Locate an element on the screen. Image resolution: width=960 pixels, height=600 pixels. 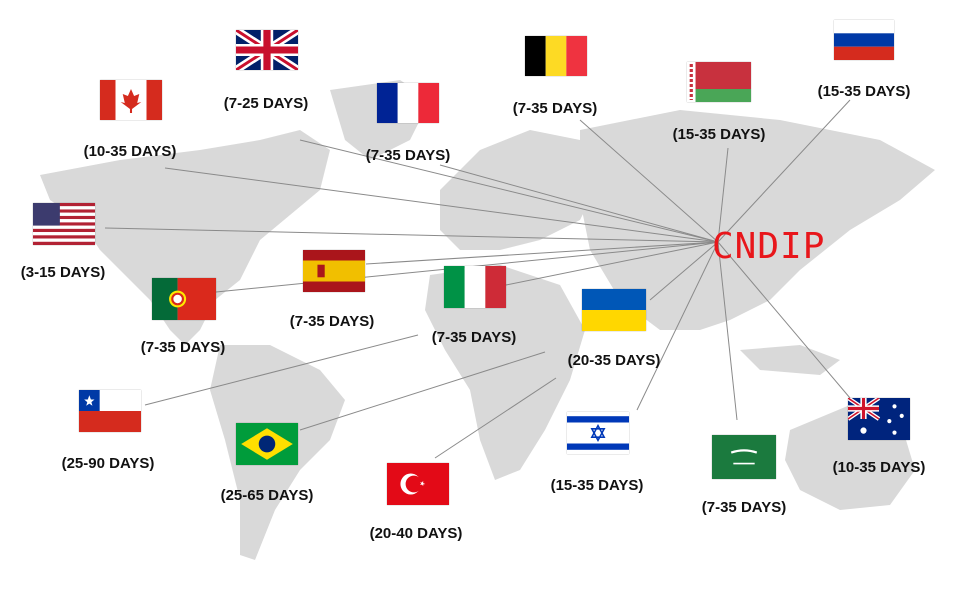
route-line-uk is located at coordinates (509, 191).